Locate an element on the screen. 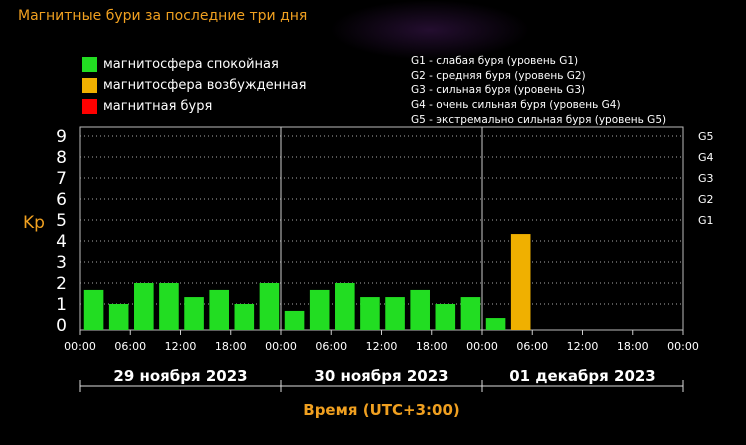 The image size is (746, 445). legend-swatch-calm is located at coordinates (89, 64).